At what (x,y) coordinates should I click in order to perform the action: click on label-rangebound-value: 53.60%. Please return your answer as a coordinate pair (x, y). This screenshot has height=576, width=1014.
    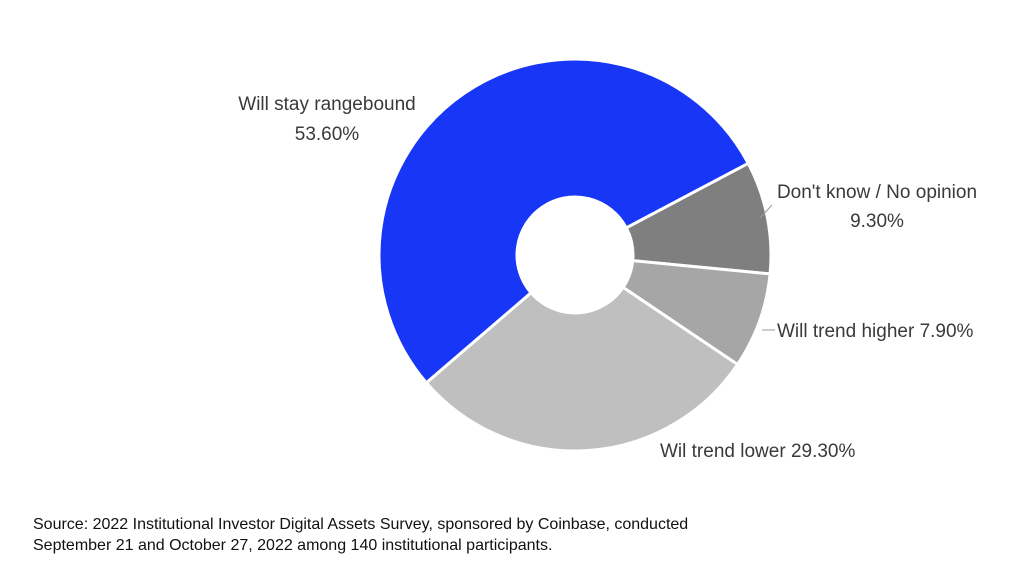
    Looking at the image, I should click on (327, 134).